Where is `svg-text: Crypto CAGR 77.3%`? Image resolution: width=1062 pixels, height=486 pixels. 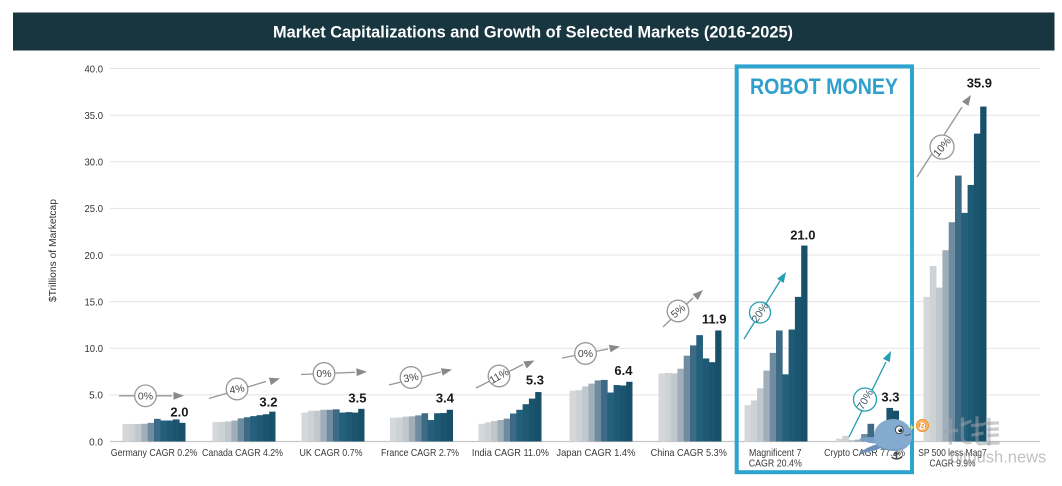
svg-text: Crypto CAGR 77.3% is located at coordinates (864, 453).